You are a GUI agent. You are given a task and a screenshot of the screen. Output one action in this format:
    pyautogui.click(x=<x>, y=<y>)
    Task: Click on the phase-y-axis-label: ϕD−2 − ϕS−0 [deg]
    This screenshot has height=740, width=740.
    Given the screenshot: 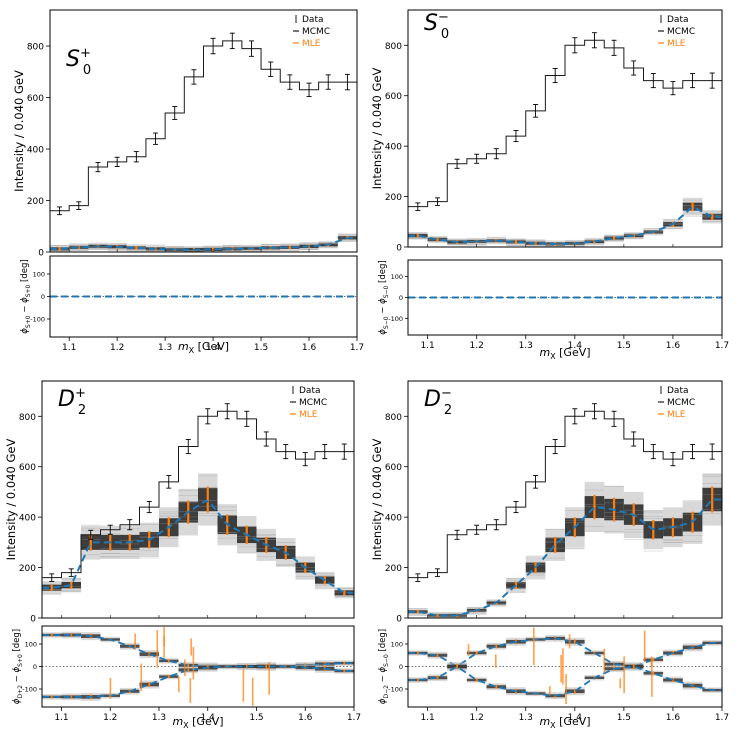 What is the action you would take?
    pyautogui.click(x=384, y=666)
    